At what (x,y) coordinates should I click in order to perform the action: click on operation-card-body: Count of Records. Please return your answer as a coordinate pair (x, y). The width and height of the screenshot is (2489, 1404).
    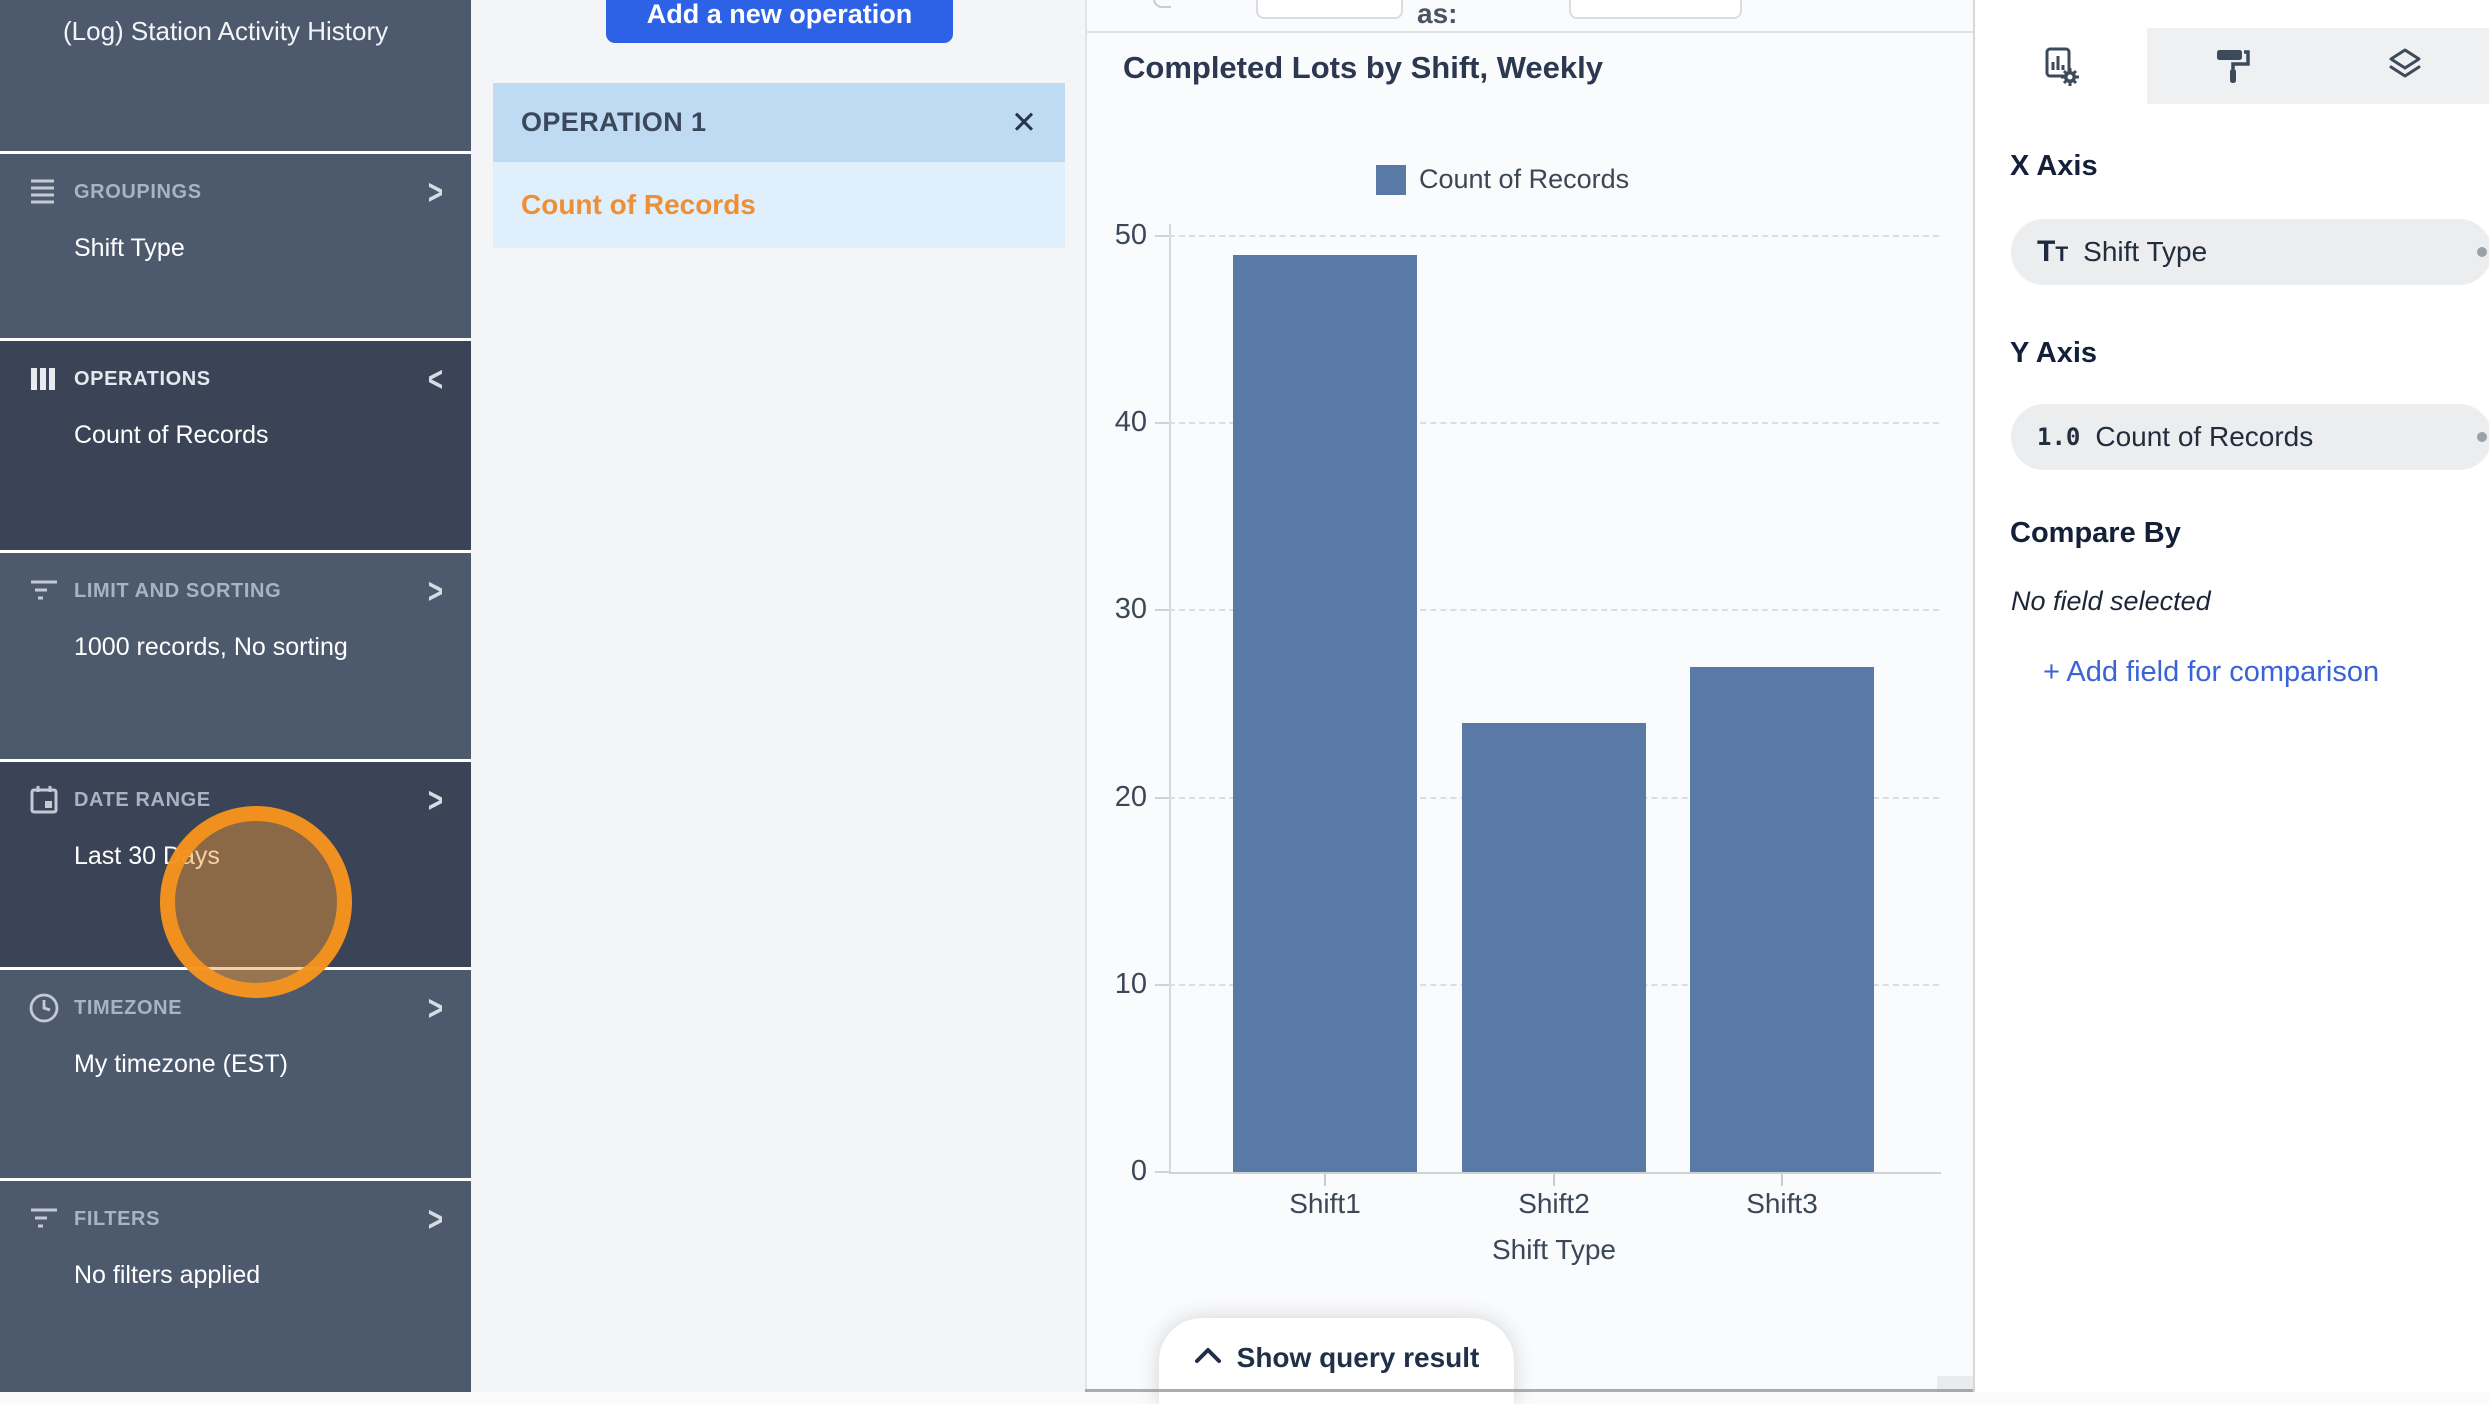
    Looking at the image, I should click on (779, 205).